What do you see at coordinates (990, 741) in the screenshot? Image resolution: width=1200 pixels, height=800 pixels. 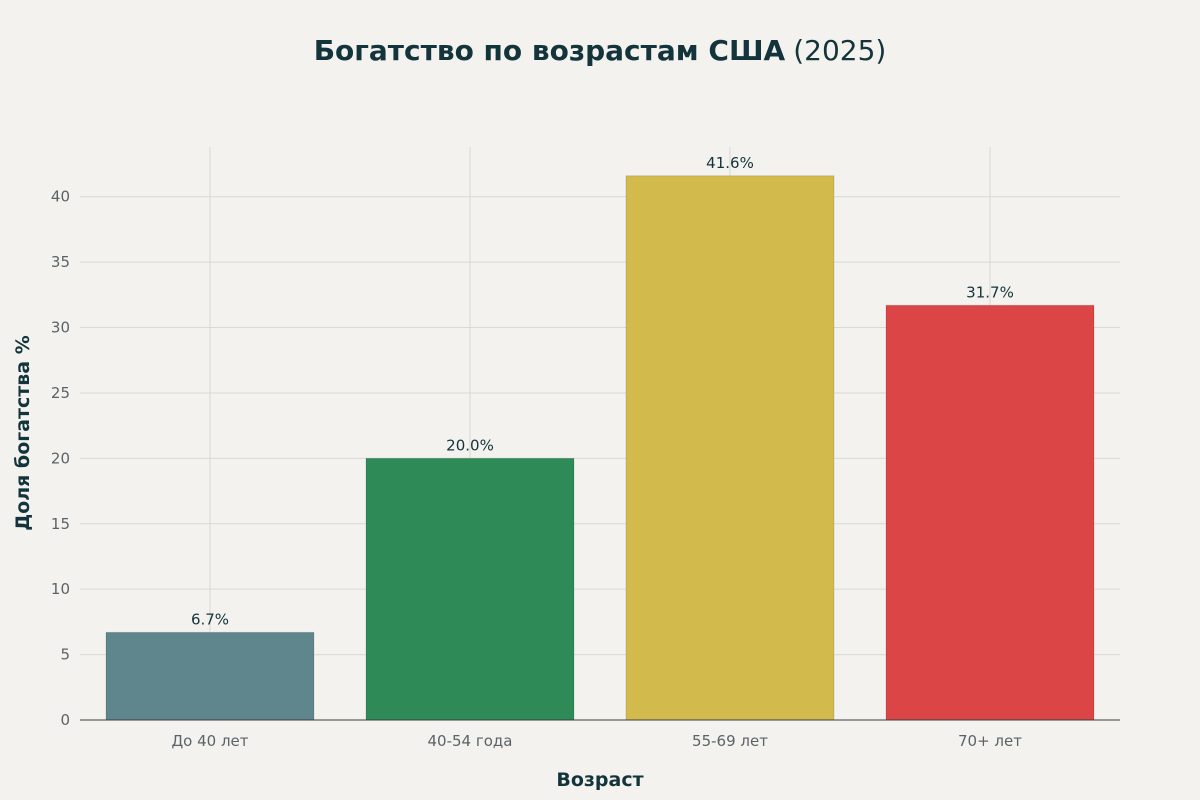 I see `x-tick-label: 70+ лет` at bounding box center [990, 741].